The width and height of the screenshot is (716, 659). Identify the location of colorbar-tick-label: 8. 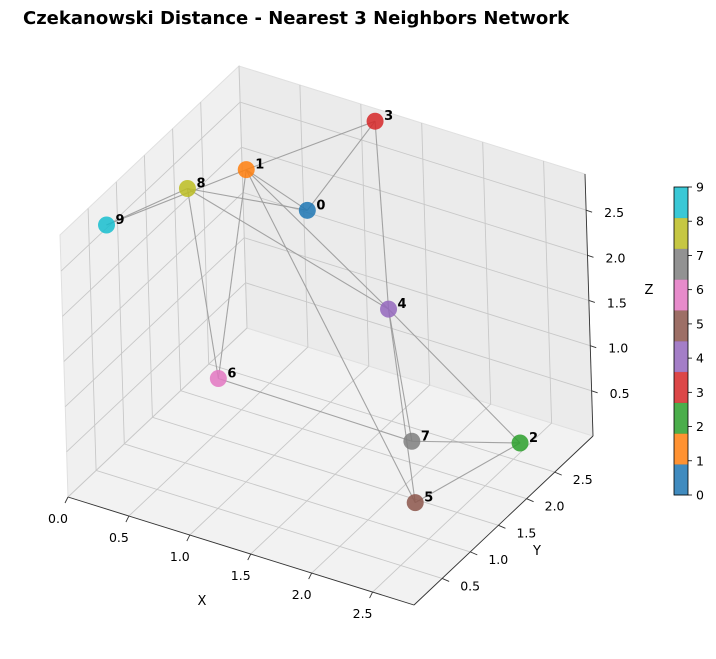
(700, 221).